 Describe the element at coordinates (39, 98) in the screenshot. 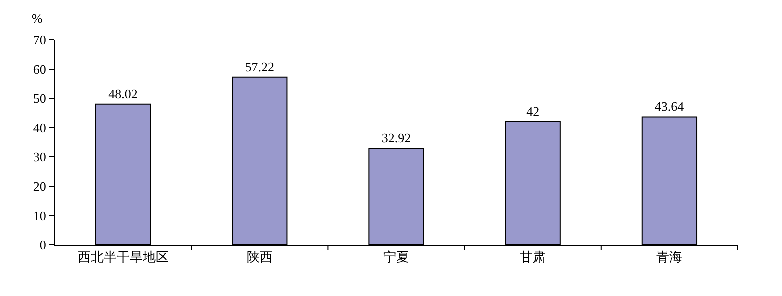

I see `y-tick-label: 50` at that location.